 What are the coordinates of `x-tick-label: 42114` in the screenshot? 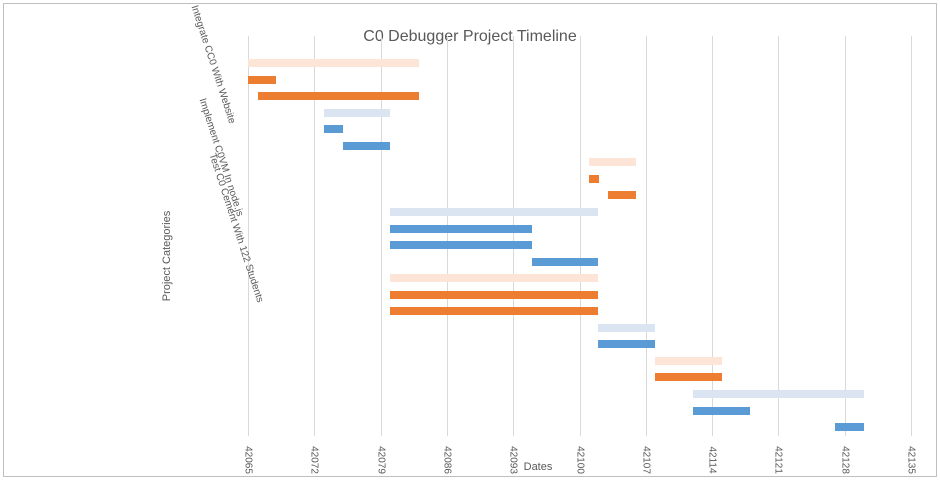 It's located at (712, 460).